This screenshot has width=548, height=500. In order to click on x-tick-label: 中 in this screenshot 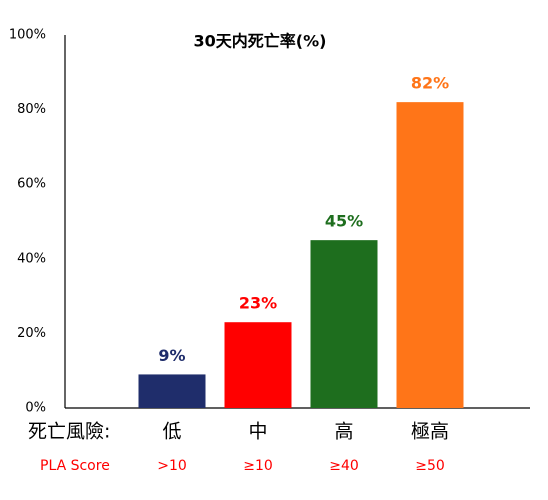, I will do `click(257, 432)`.